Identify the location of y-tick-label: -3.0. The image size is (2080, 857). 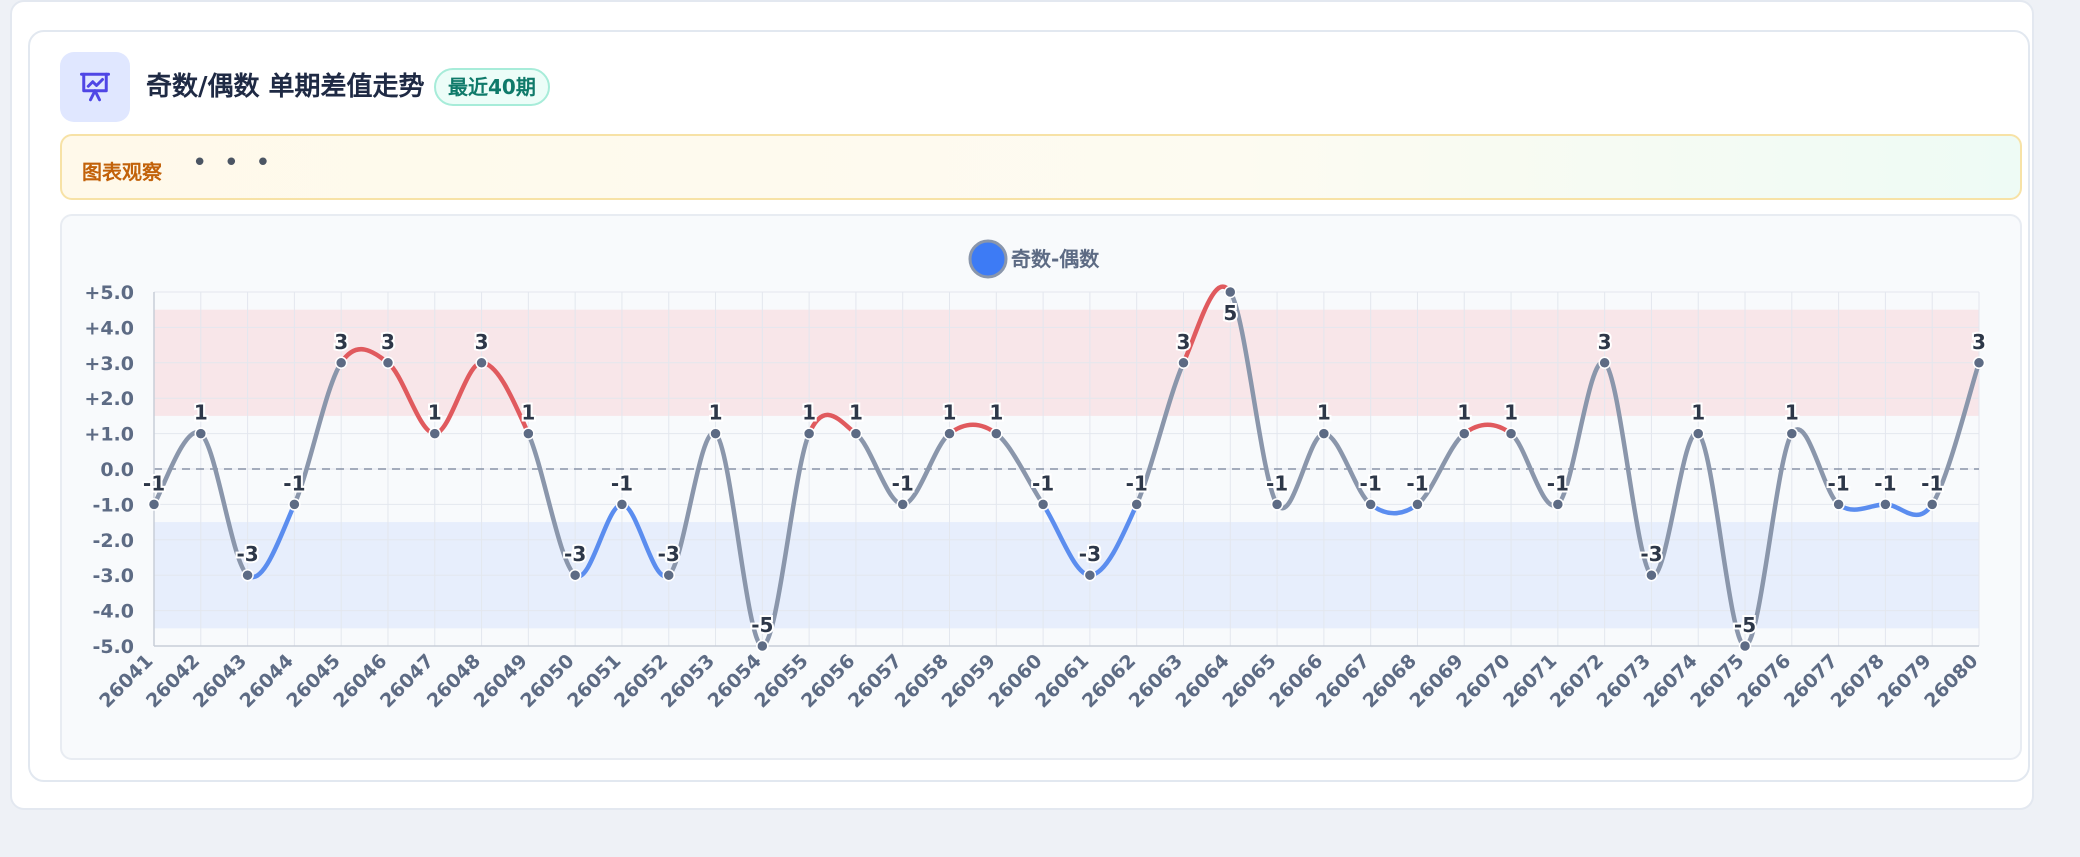
(113, 576).